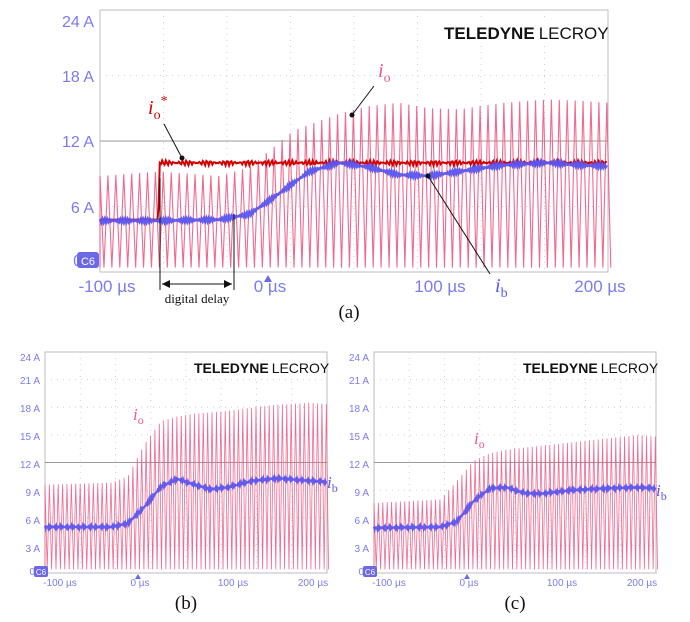 This screenshot has height=622, width=690. What do you see at coordinates (574, 33) in the screenshot?
I see `brand-light-a: LECROY` at bounding box center [574, 33].